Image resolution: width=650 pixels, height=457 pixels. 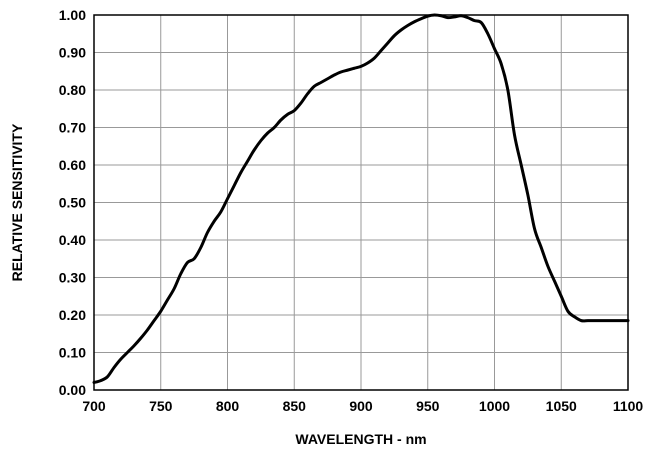 What do you see at coordinates (72, 15) in the screenshot?
I see `y-tick-label: 1.00` at bounding box center [72, 15].